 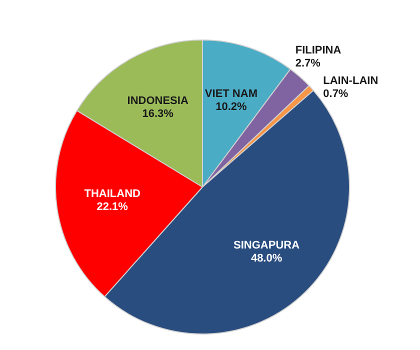 What do you see at coordinates (231, 94) in the screenshot?
I see `slice-label: VIET NAM` at bounding box center [231, 94].